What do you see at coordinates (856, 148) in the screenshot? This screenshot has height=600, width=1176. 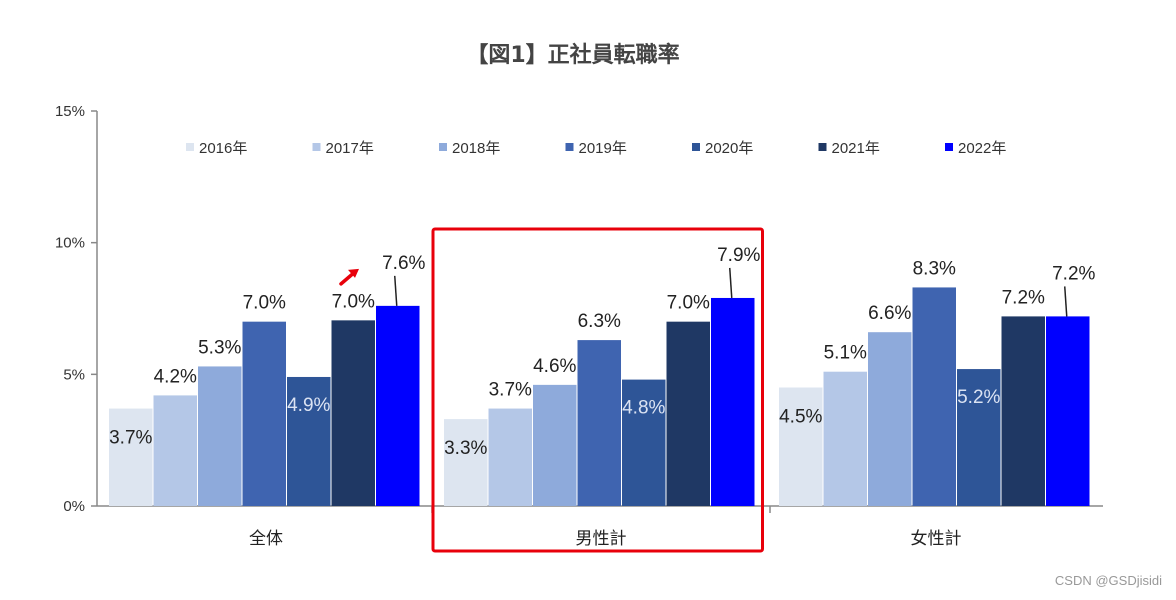 I see `legend-label: 2021年` at bounding box center [856, 148].